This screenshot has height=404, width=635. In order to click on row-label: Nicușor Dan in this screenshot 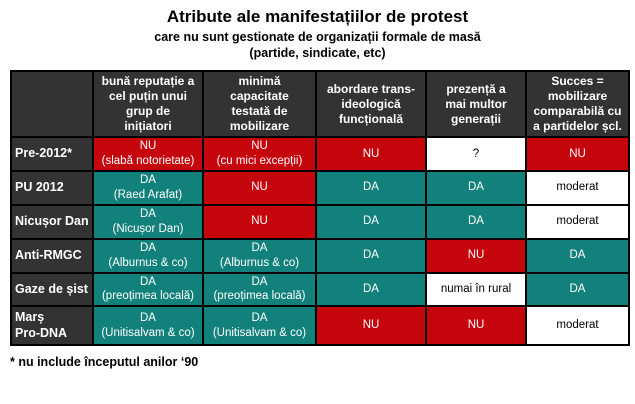, I will do `click(52, 221)`.